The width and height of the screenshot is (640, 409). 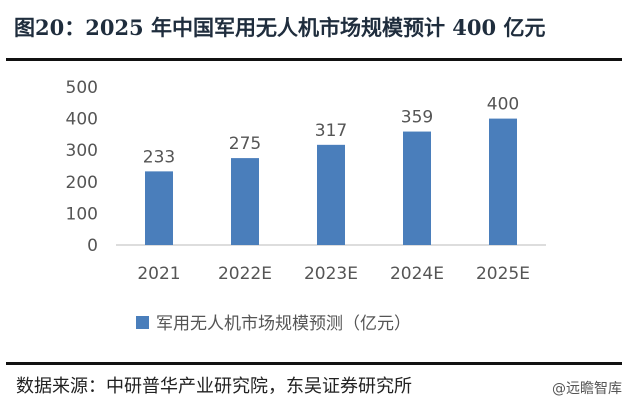 What do you see at coordinates (331, 274) in the screenshot?
I see `x-tick-label: 2023E` at bounding box center [331, 274].